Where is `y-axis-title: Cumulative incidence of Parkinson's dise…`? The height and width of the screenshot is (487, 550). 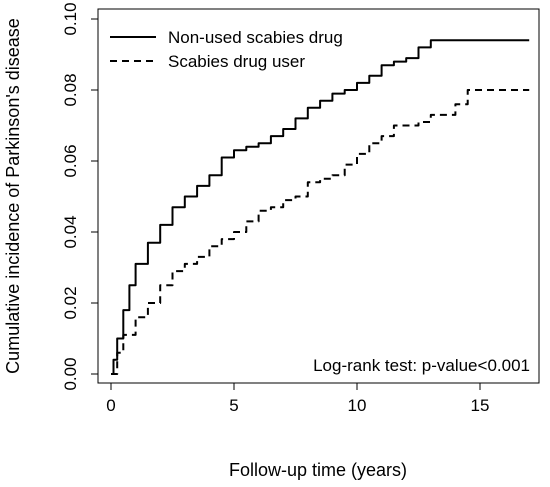
y-axis-title: Cumulative incidence of Parkinson's dise… is located at coordinates (13, 196).